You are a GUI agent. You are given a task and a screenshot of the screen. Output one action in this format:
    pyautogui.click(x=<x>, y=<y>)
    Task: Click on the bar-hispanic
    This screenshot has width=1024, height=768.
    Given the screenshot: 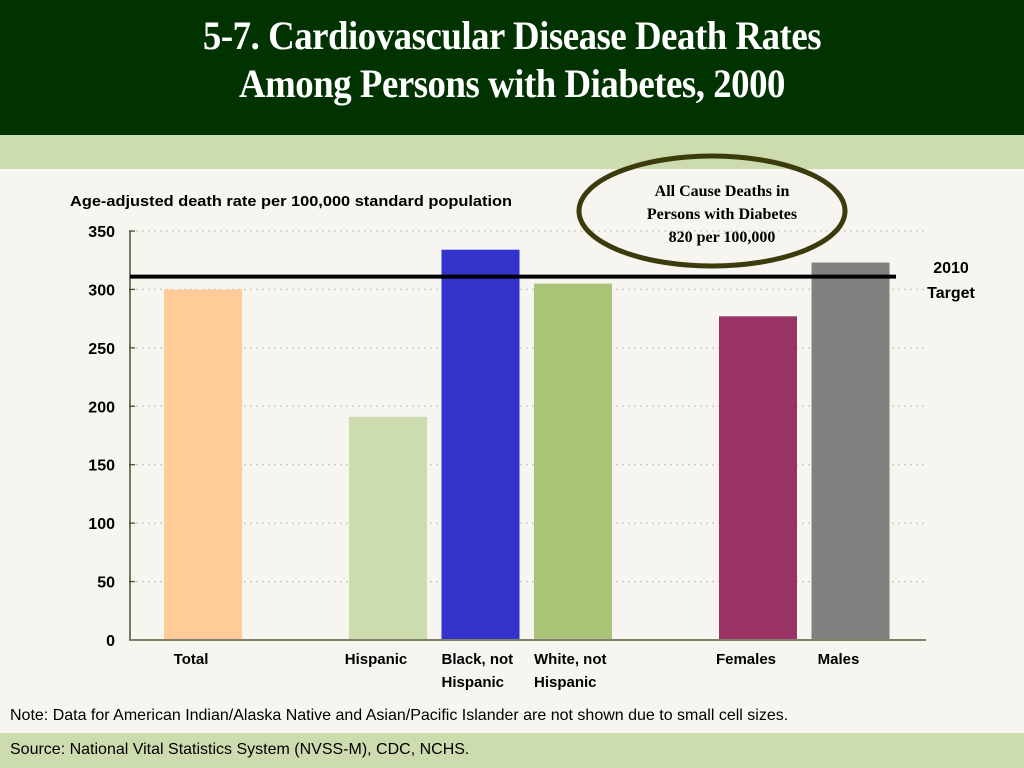 What is the action you would take?
    pyautogui.click(x=388, y=528)
    